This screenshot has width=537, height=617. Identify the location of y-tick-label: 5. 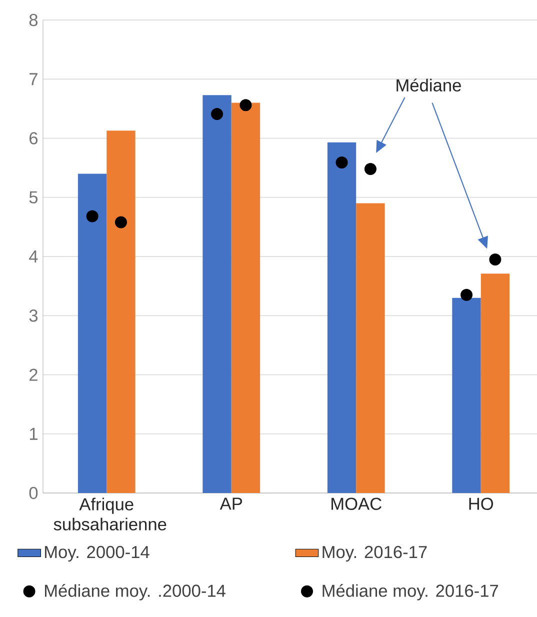
(33, 197).